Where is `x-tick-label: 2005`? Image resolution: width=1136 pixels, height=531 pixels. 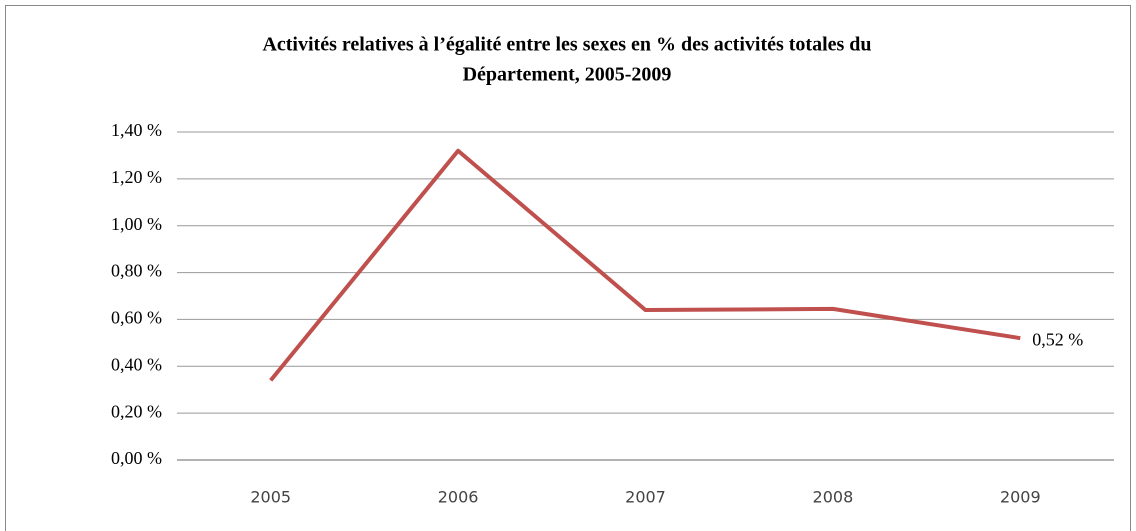 x-tick-label: 2005 is located at coordinates (270, 497).